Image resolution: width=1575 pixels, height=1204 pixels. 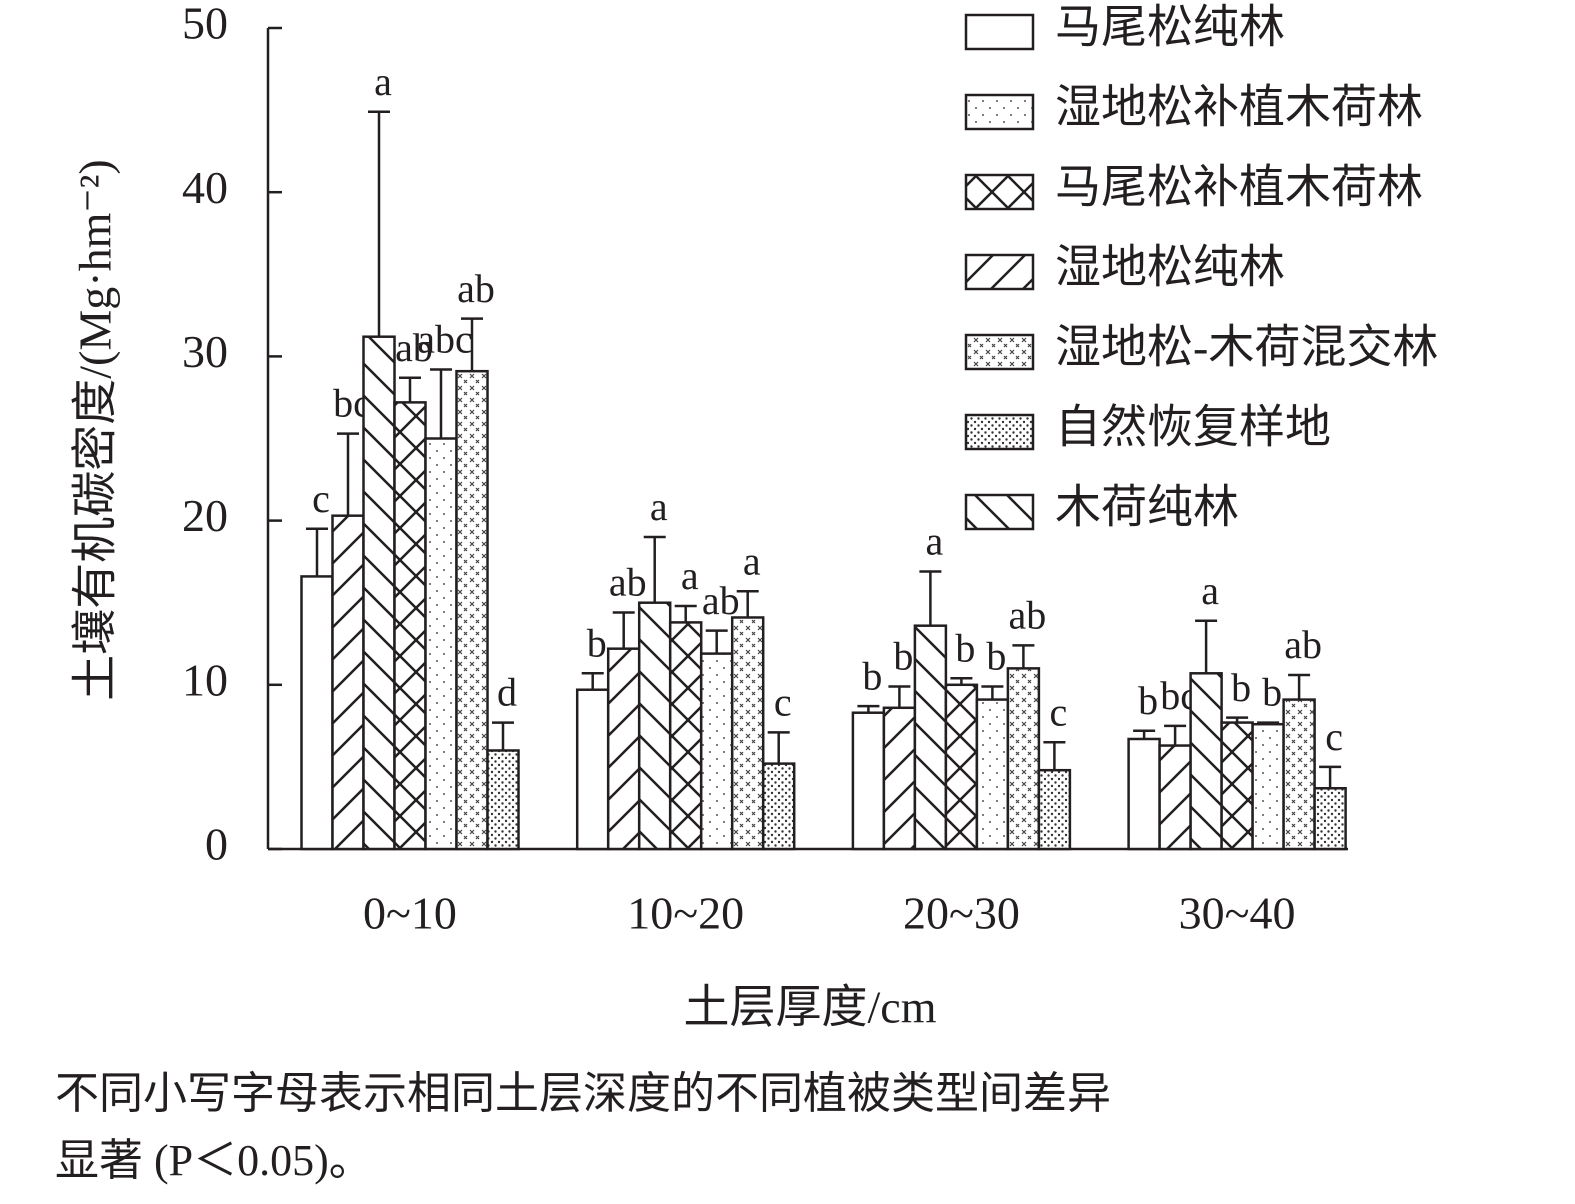 What do you see at coordinates (1170, 27) in the screenshot?
I see `legend-label: 马尾松纯林` at bounding box center [1170, 27].